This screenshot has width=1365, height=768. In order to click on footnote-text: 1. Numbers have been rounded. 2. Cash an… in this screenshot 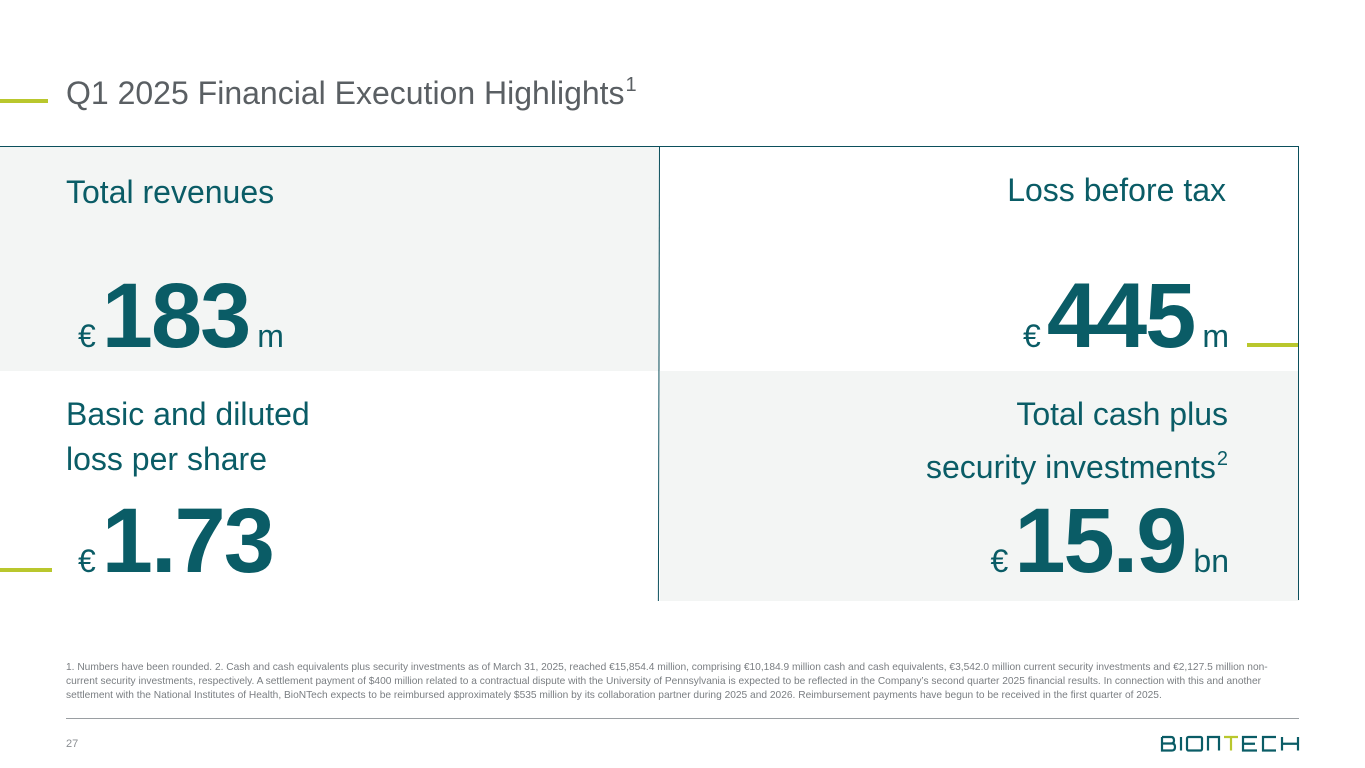, I will do `click(667, 681)`.